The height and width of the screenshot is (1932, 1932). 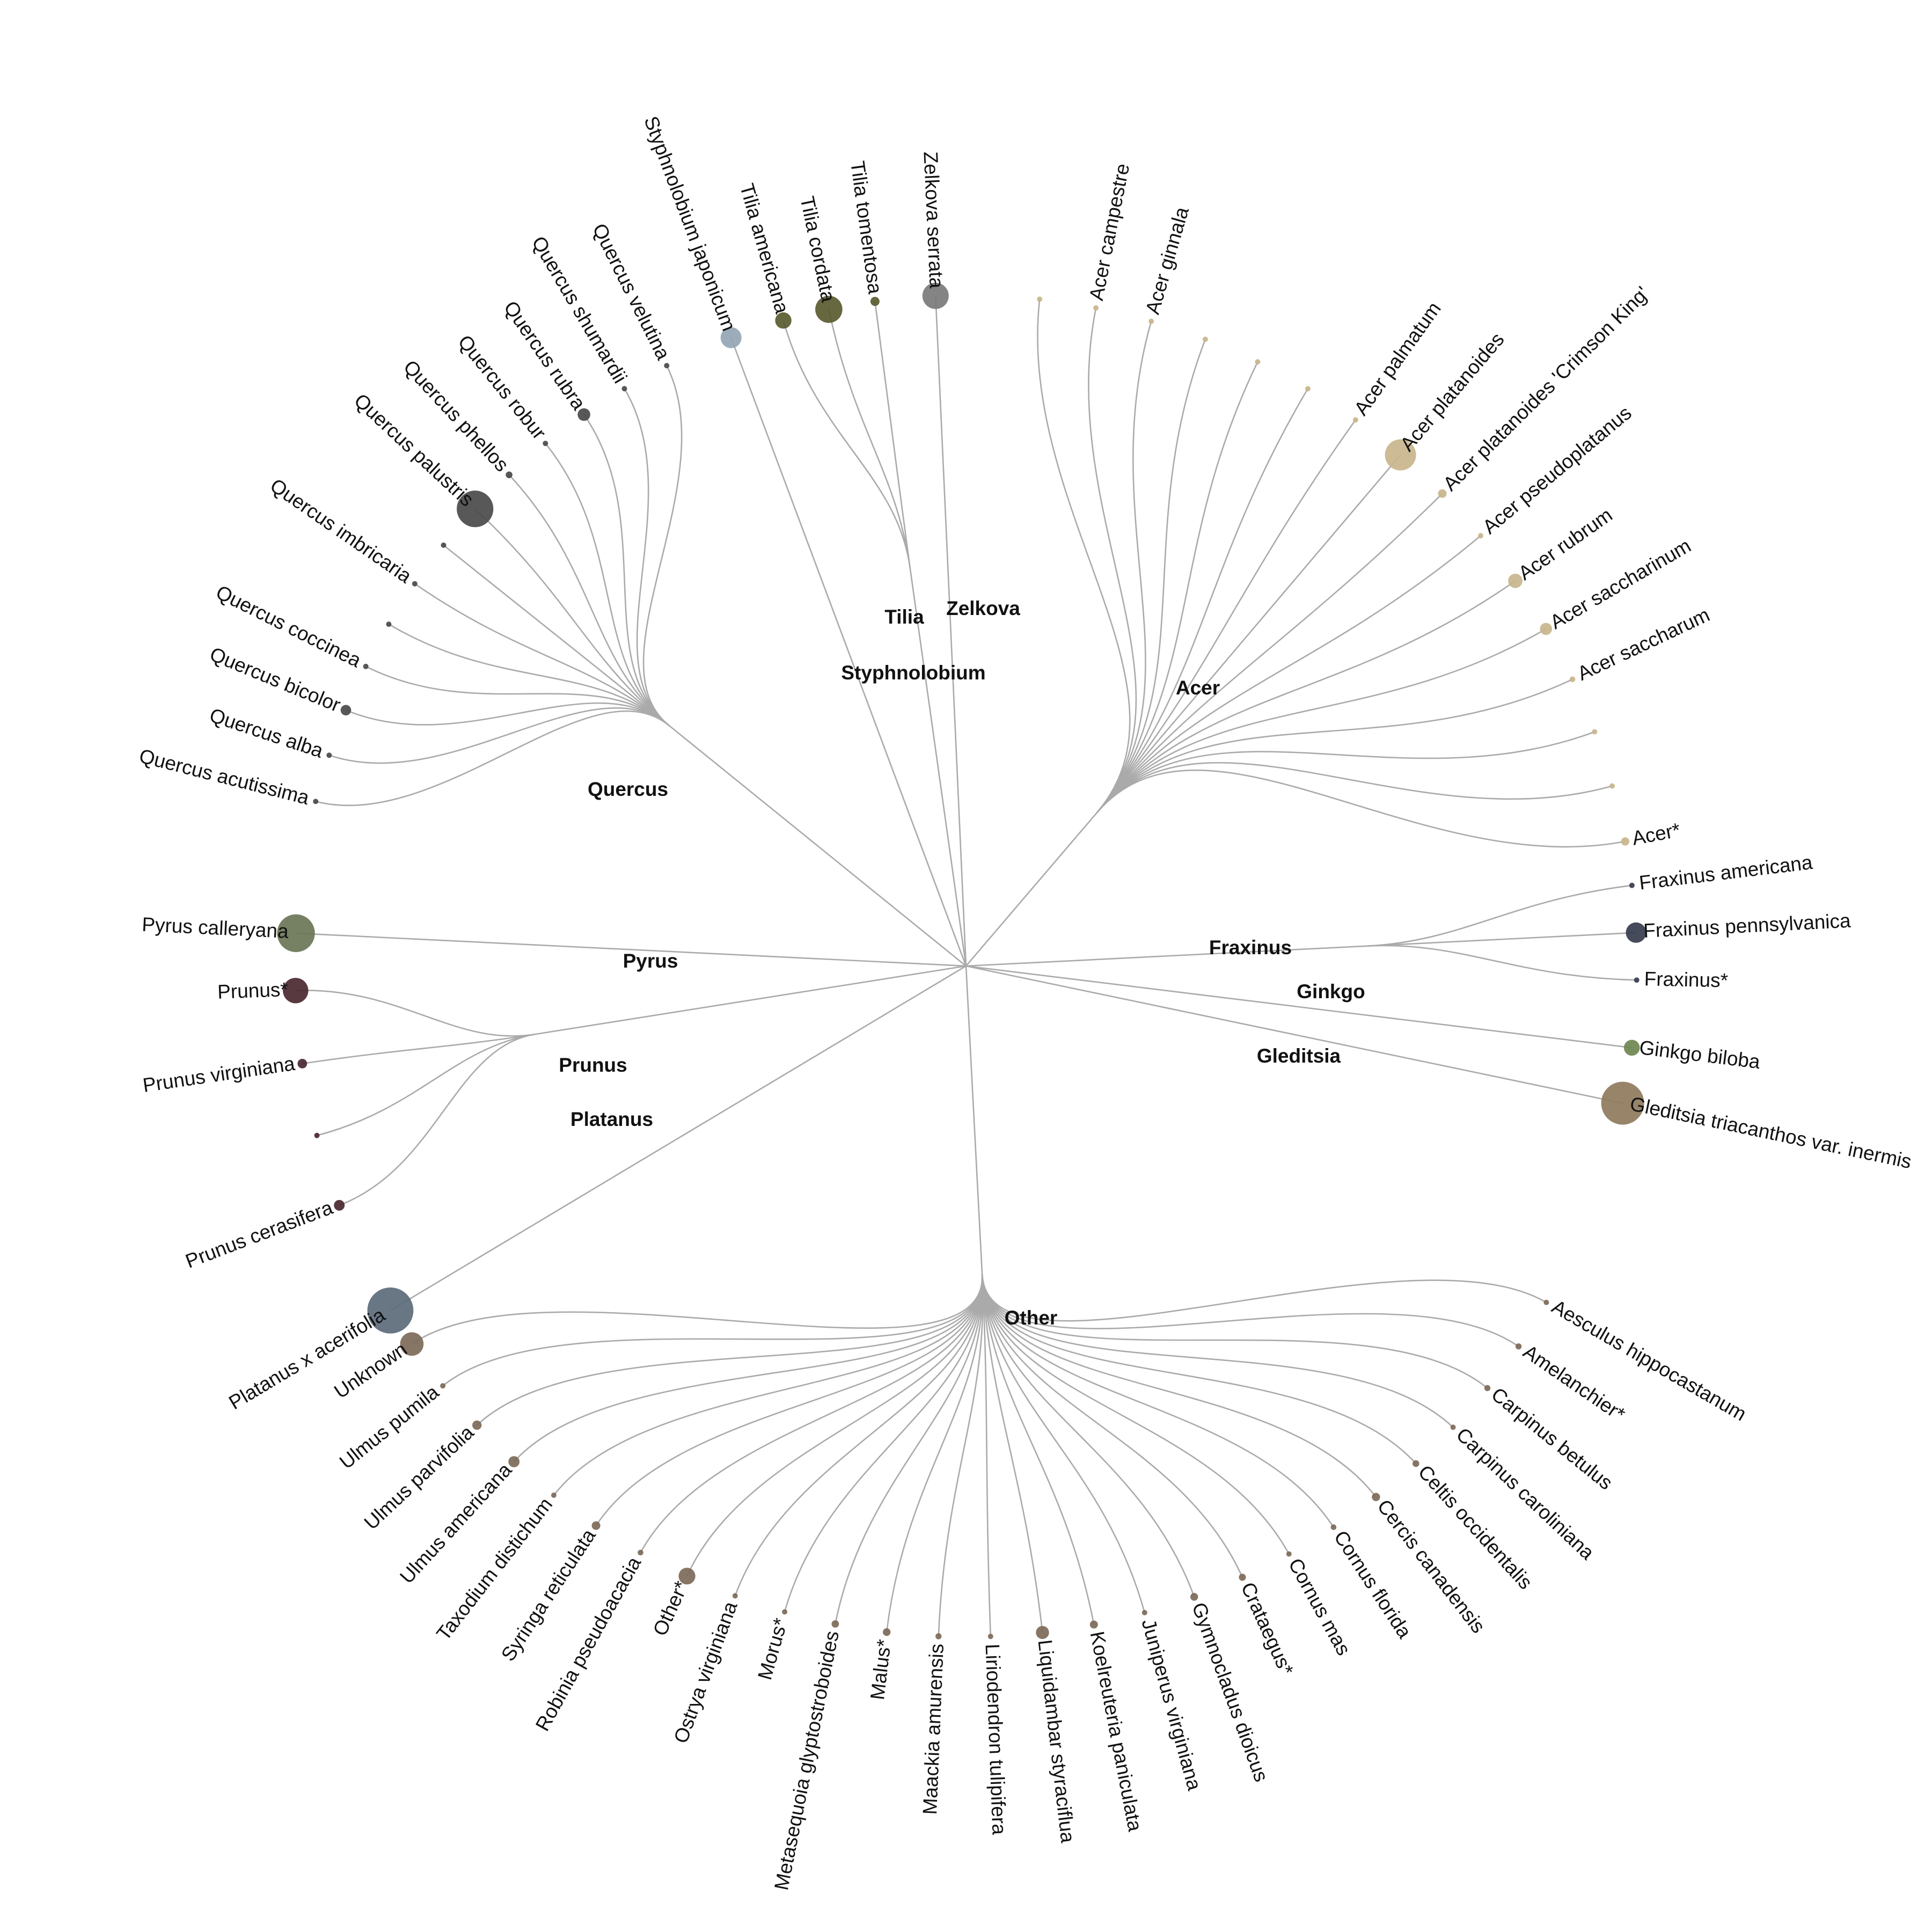 I want to click on leaf-label-zelkova-serrata: Zelkova serrata, so click(x=933, y=220).